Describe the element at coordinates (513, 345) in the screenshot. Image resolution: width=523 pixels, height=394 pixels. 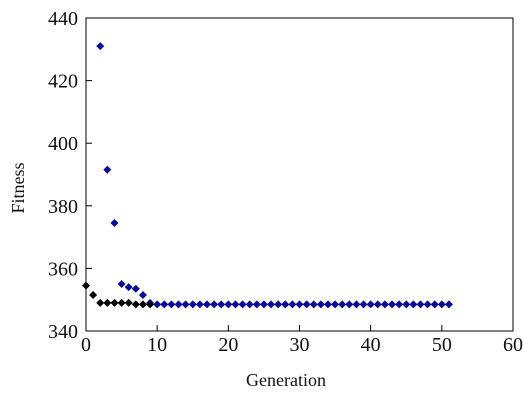
I see `x-tick-label: 60` at that location.